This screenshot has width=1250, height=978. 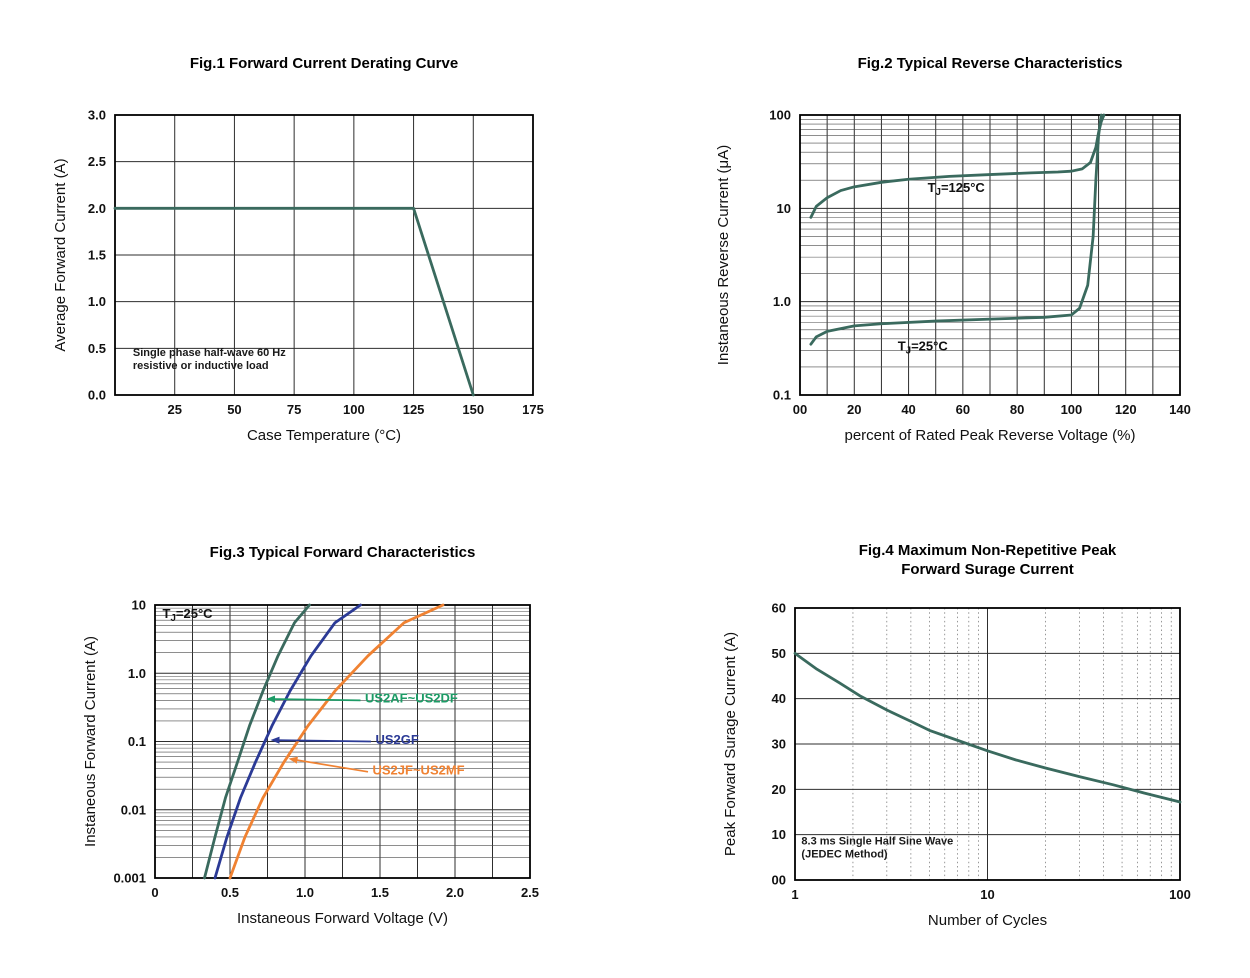 What do you see at coordinates (957, 189) in the screenshot?
I see `svg-text: TJ=125°C` at bounding box center [957, 189].